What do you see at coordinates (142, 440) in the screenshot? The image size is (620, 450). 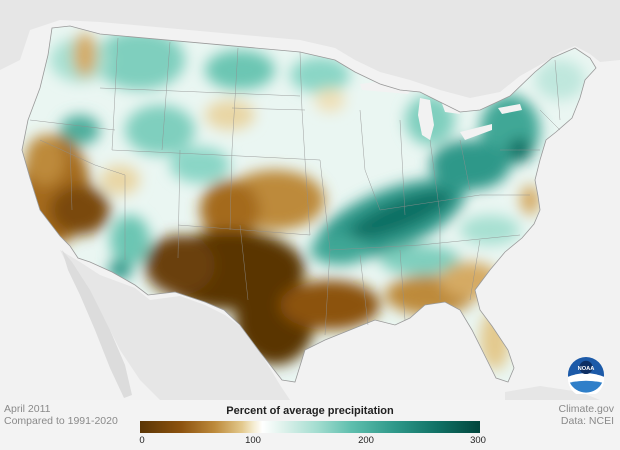 I see `legend-tick-0: 0` at bounding box center [142, 440].